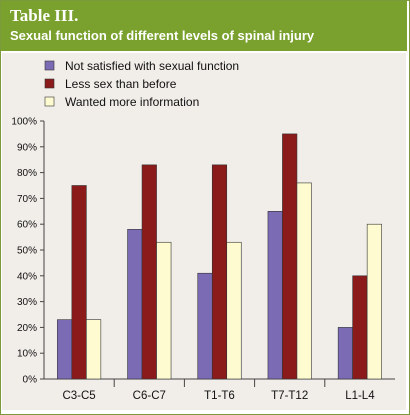 This screenshot has height=415, width=410. What do you see at coordinates (132, 102) in the screenshot?
I see `legend-label: Wanted more information` at bounding box center [132, 102].